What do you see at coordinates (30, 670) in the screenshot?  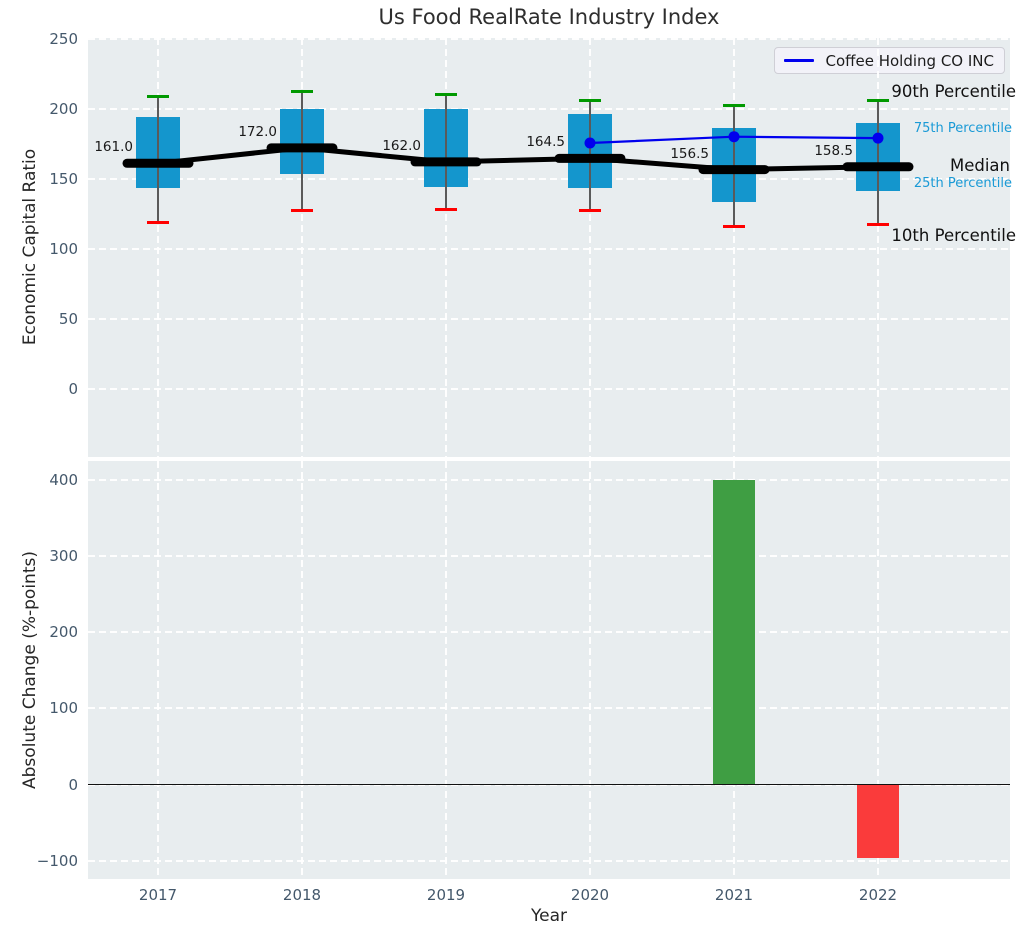 I see `y-axis-label-bottom: Absolute Change (%-points)` at bounding box center [30, 670].